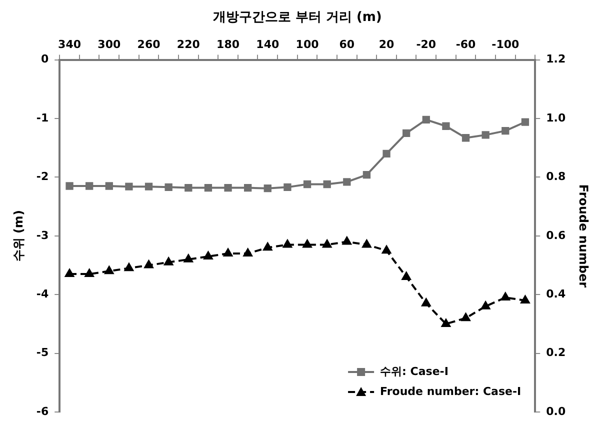 This screenshot has width=602, height=426. Describe the element at coordinates (18, 236) in the screenshot. I see `y-axis-title: 수위 (m)` at that location.